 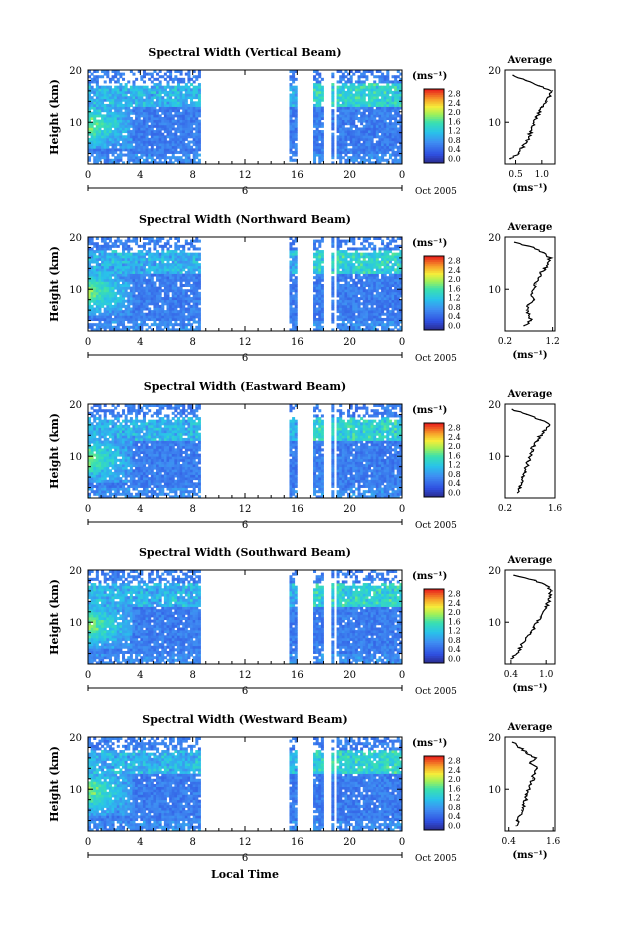 What do you see at coordinates (530, 394) in the screenshot?
I see `profile-title: Average` at bounding box center [530, 394].